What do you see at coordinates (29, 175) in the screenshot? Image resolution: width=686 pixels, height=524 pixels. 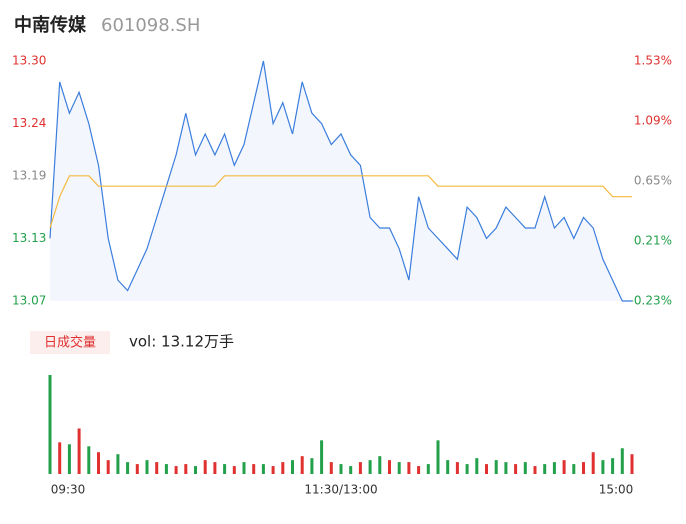 I see `y-tick-label: 13.19` at bounding box center [29, 175].